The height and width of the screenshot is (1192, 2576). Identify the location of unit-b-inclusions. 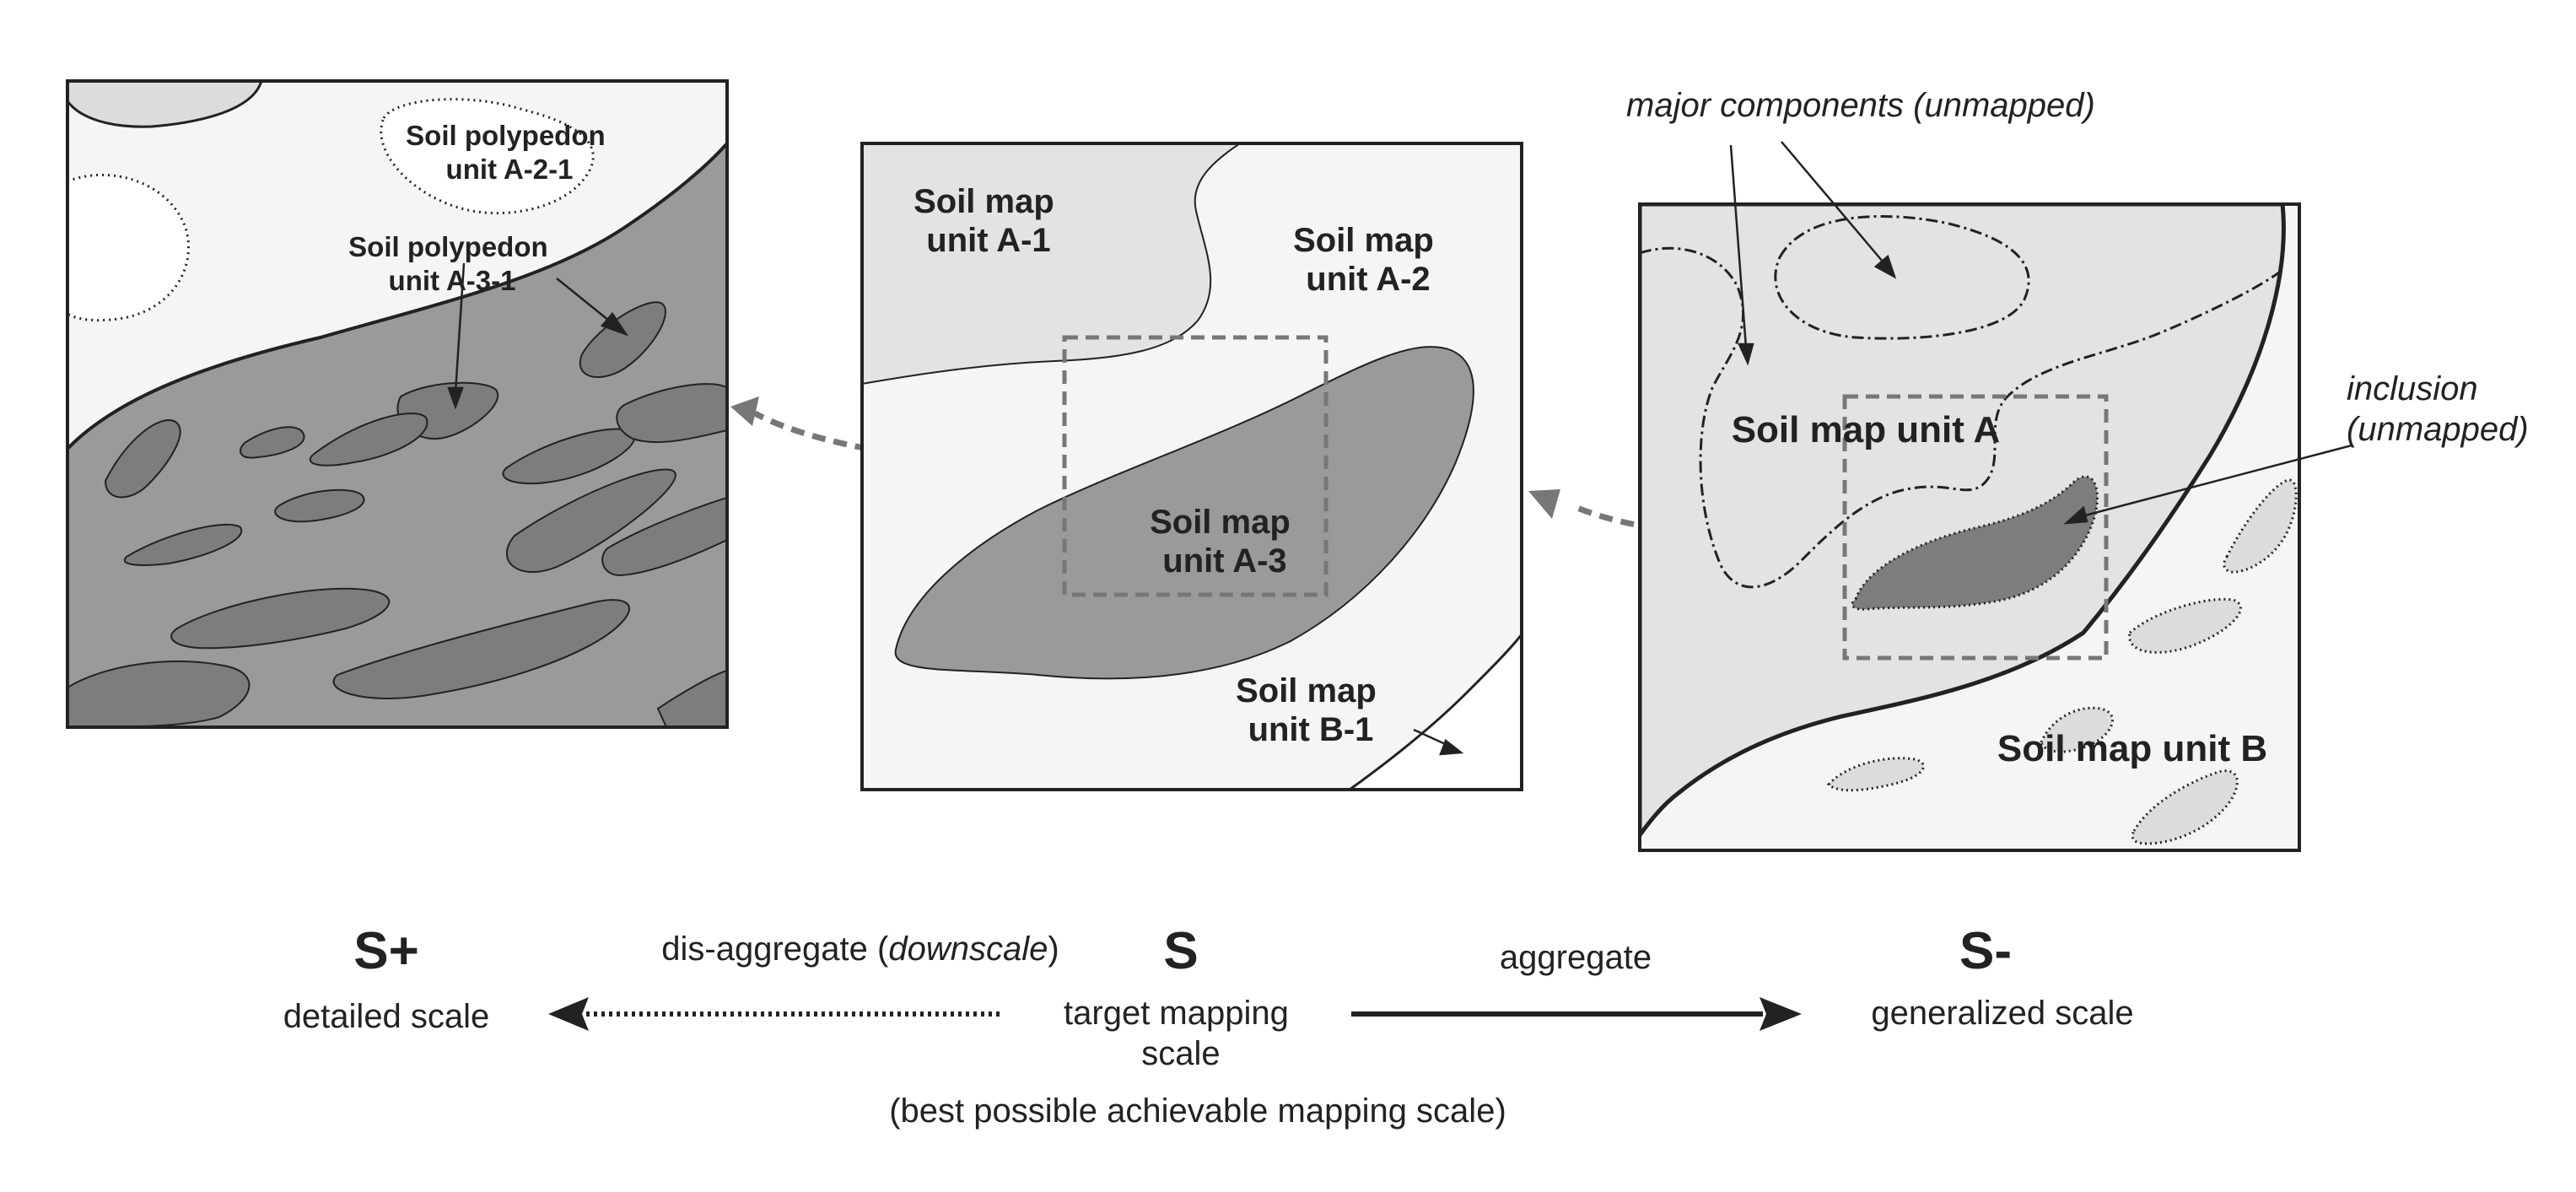
(2062, 661).